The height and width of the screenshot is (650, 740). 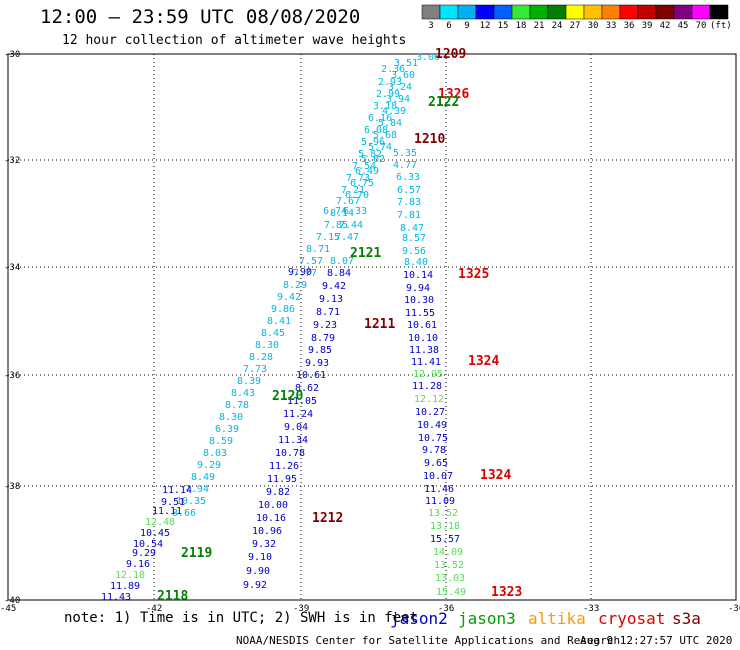 I want to click on wave-height-value: 10.30, so click(x=419, y=300).